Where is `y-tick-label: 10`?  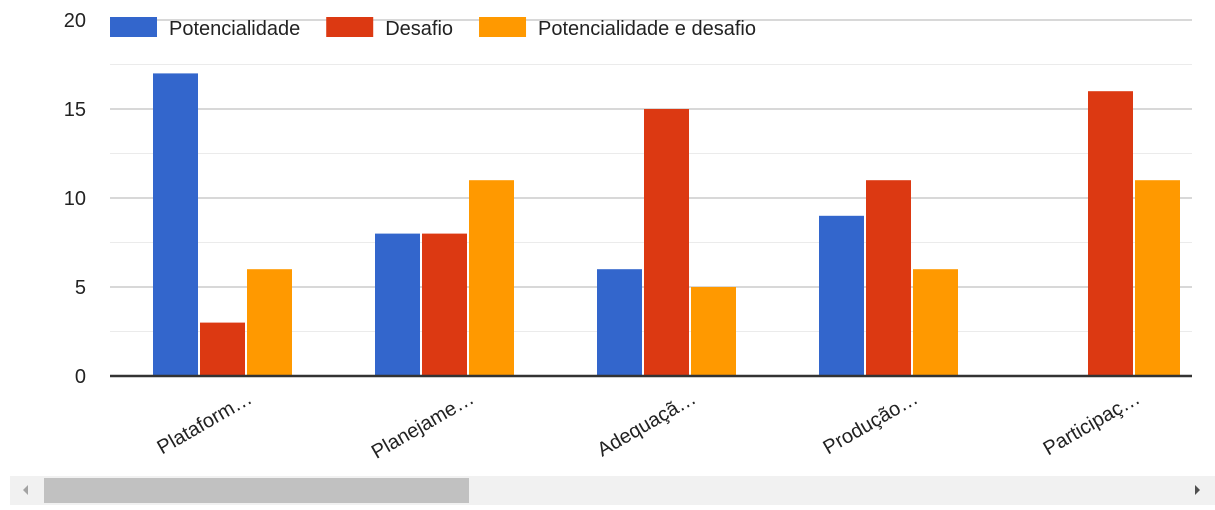 y-tick-label: 10 is located at coordinates (75, 199).